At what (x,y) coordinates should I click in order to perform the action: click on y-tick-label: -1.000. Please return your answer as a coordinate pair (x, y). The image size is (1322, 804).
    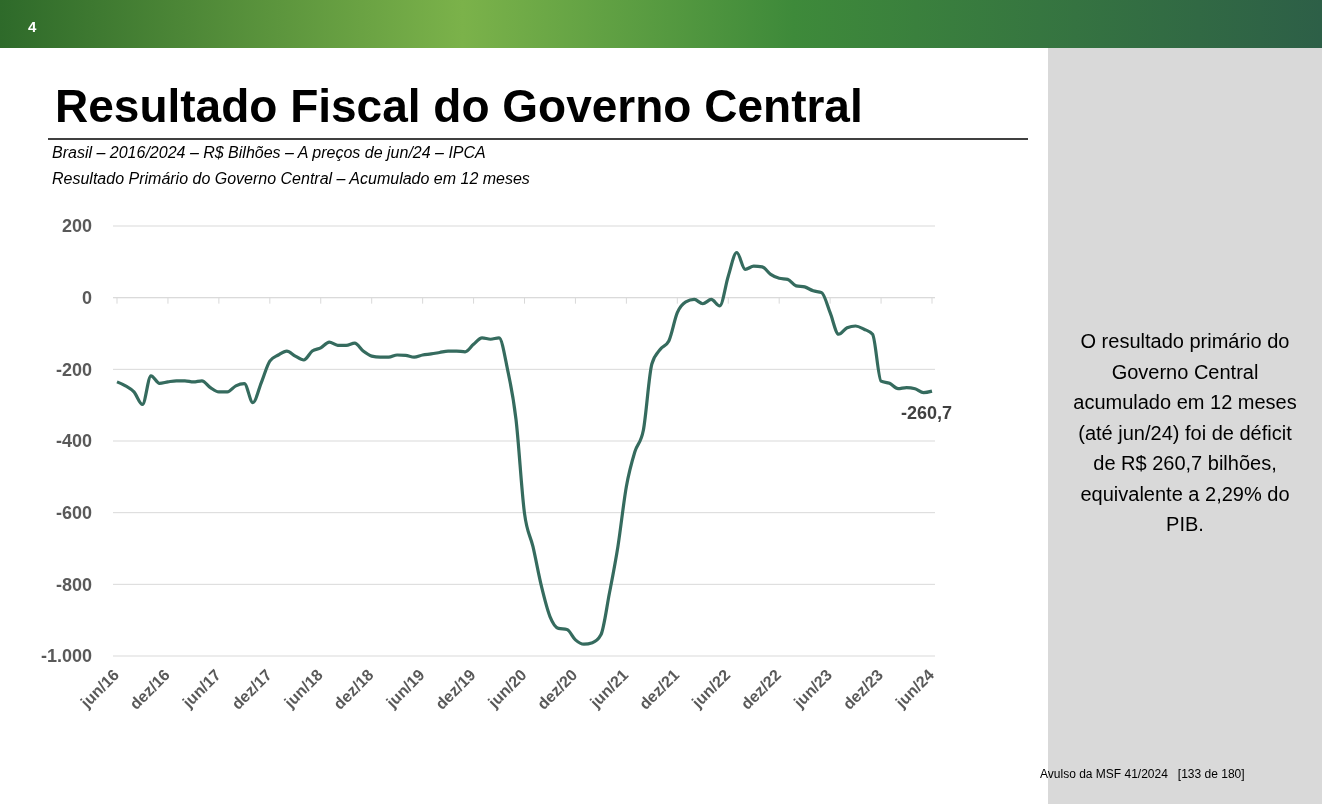
    Looking at the image, I should click on (66, 656).